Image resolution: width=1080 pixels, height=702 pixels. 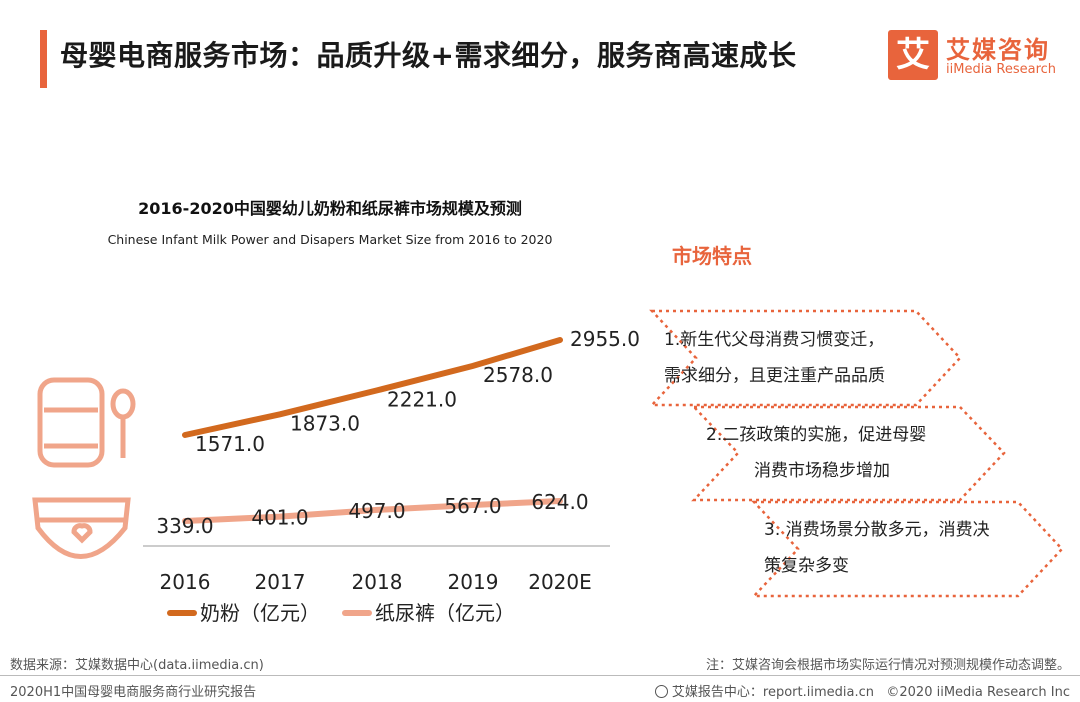 I want to click on features-title: 市场特点, so click(x=712, y=256).